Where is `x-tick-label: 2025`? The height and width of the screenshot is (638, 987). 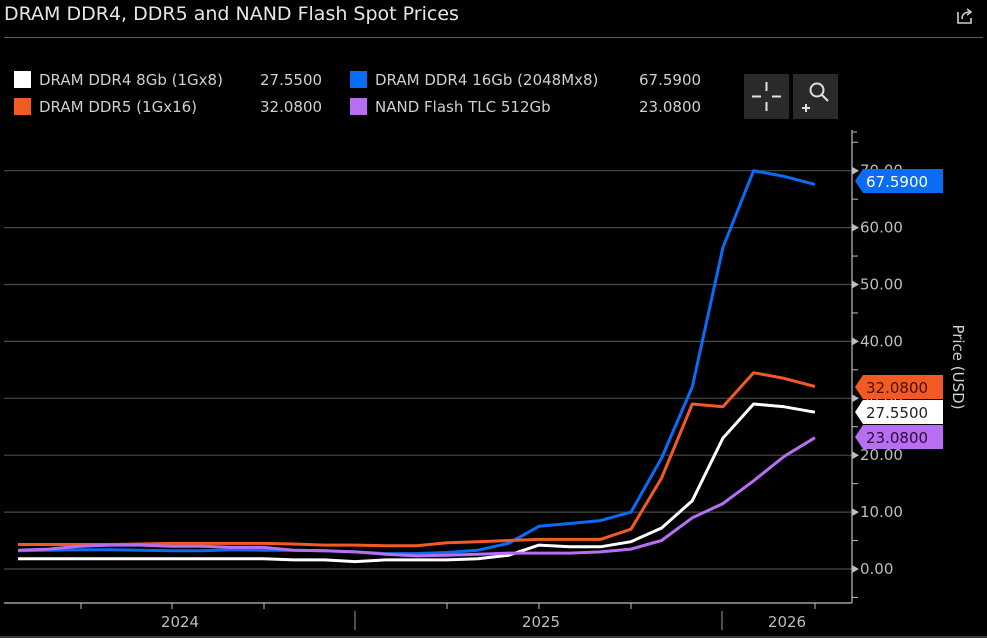 x-tick-label: 2025 is located at coordinates (541, 622).